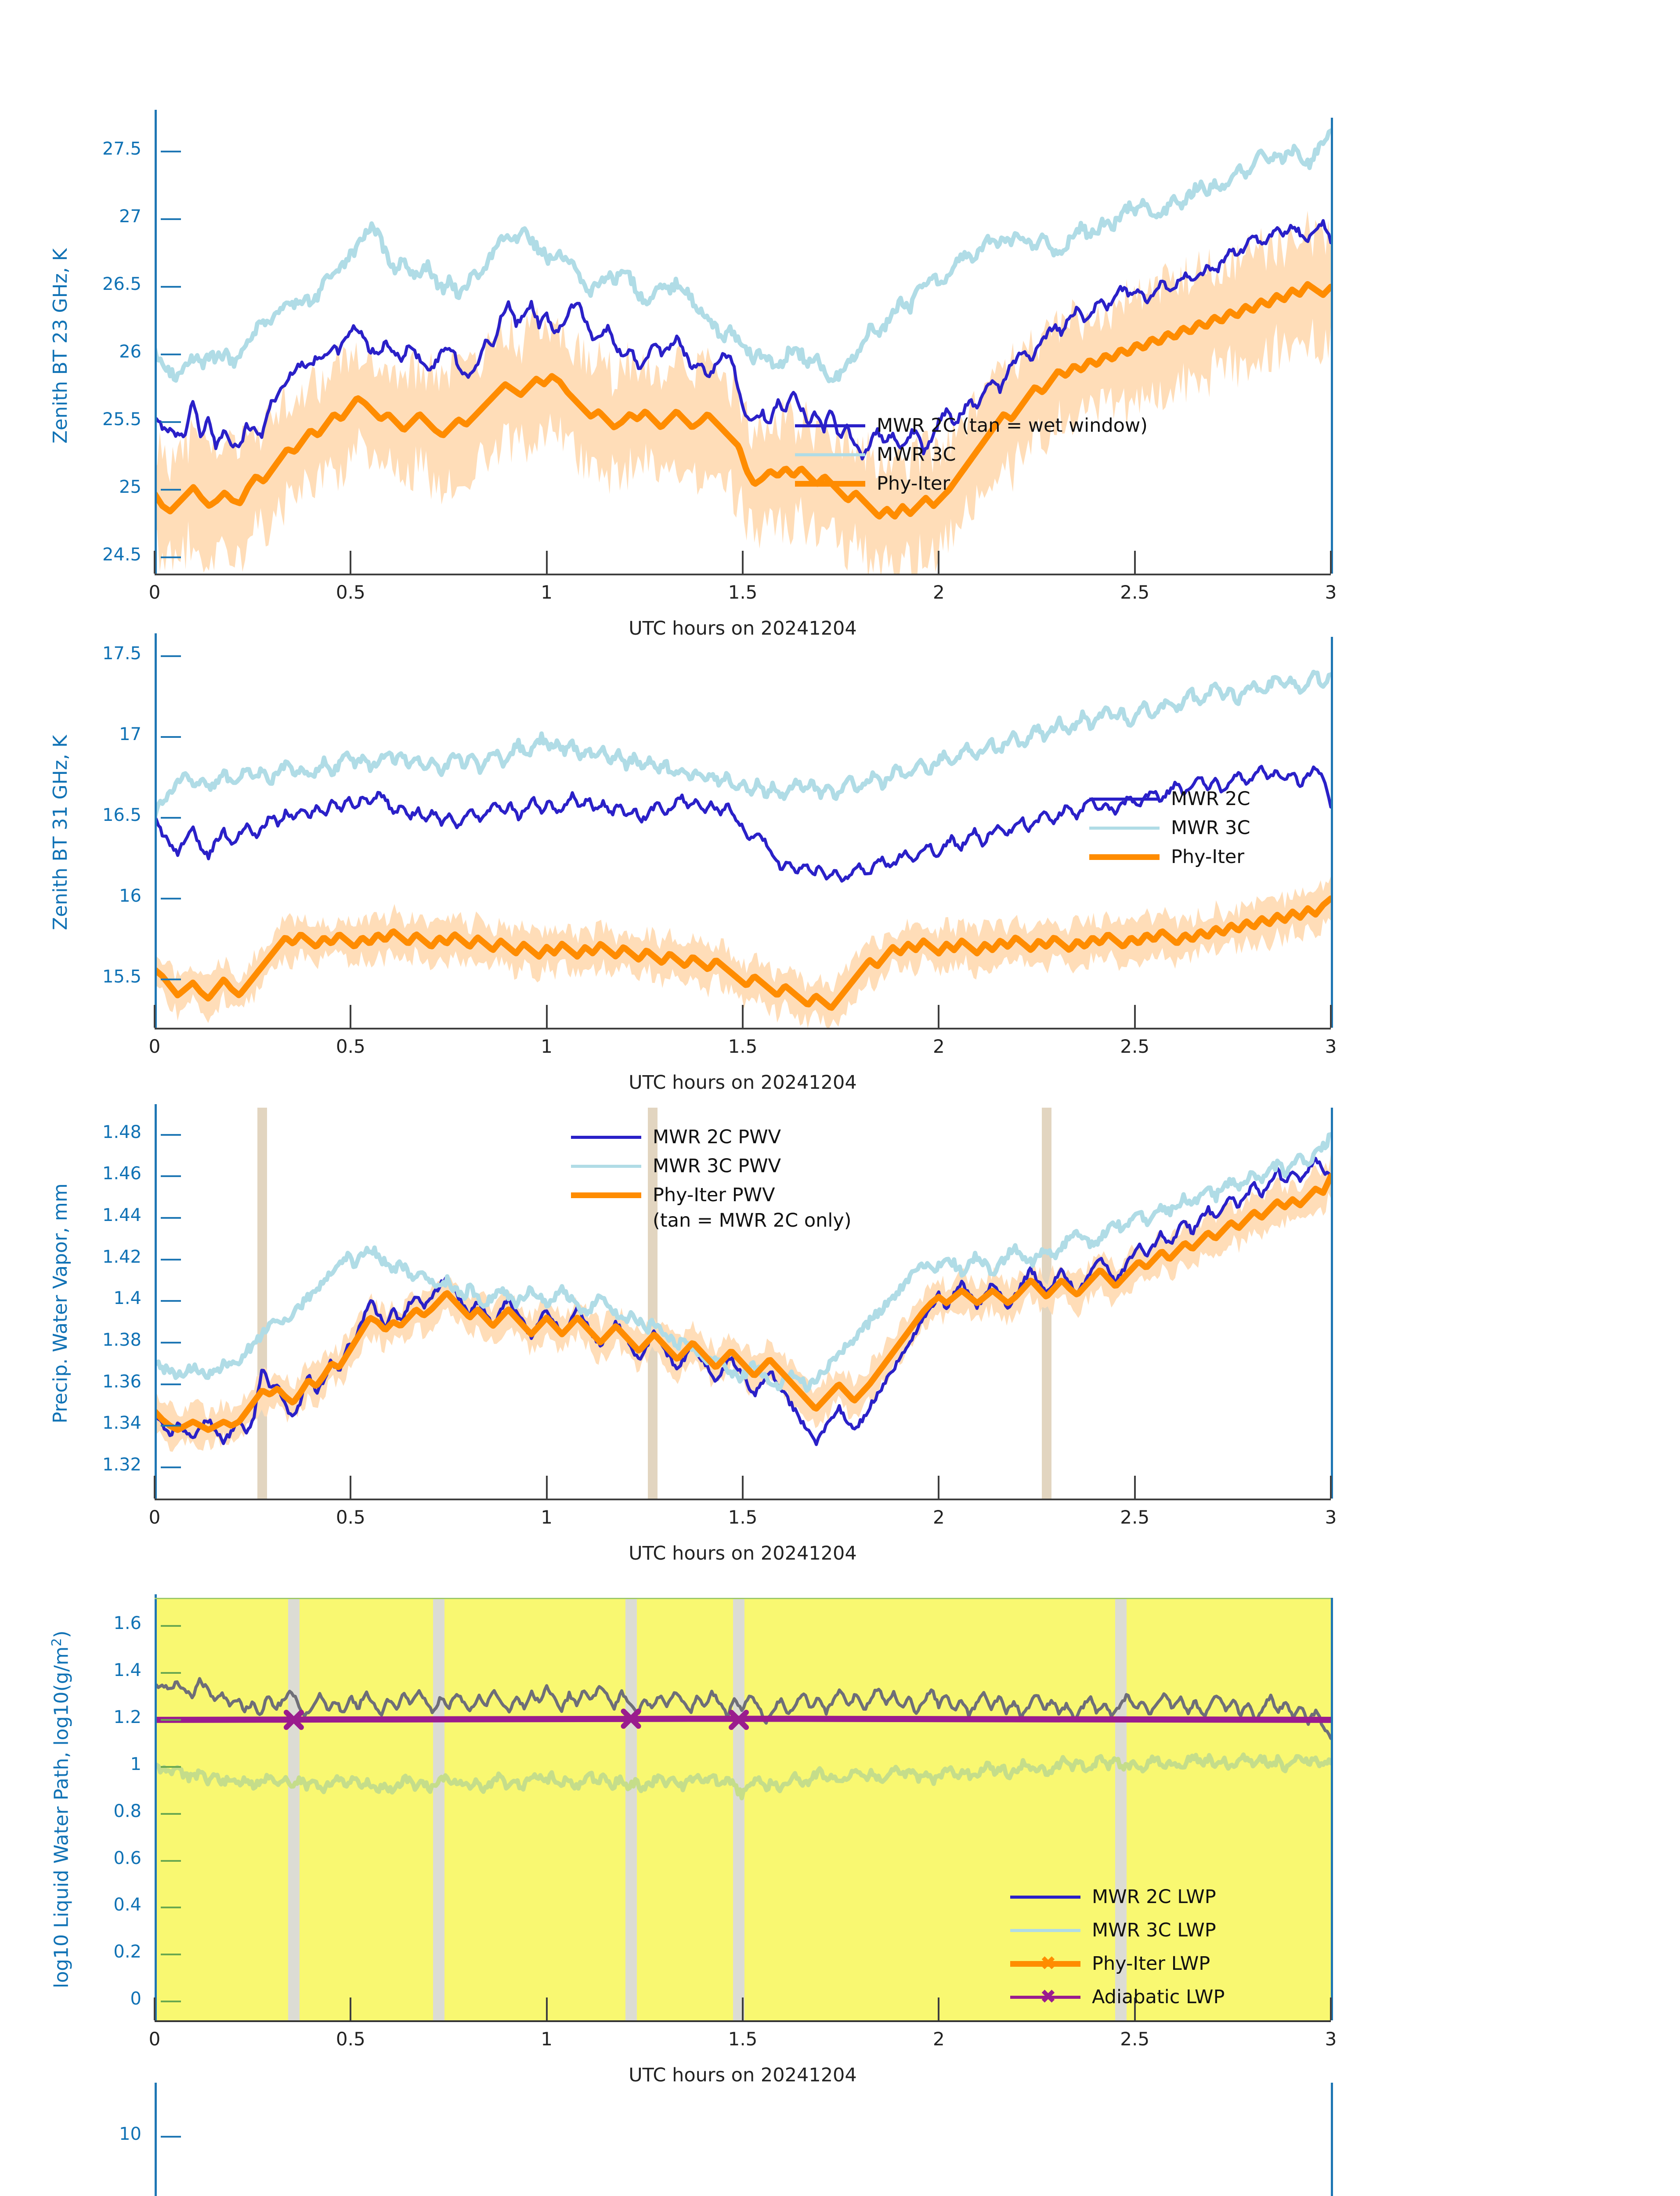  What do you see at coordinates (1331, 1517) in the screenshot?
I see `panel-pwv-x-tick-label-6: 3` at bounding box center [1331, 1517].